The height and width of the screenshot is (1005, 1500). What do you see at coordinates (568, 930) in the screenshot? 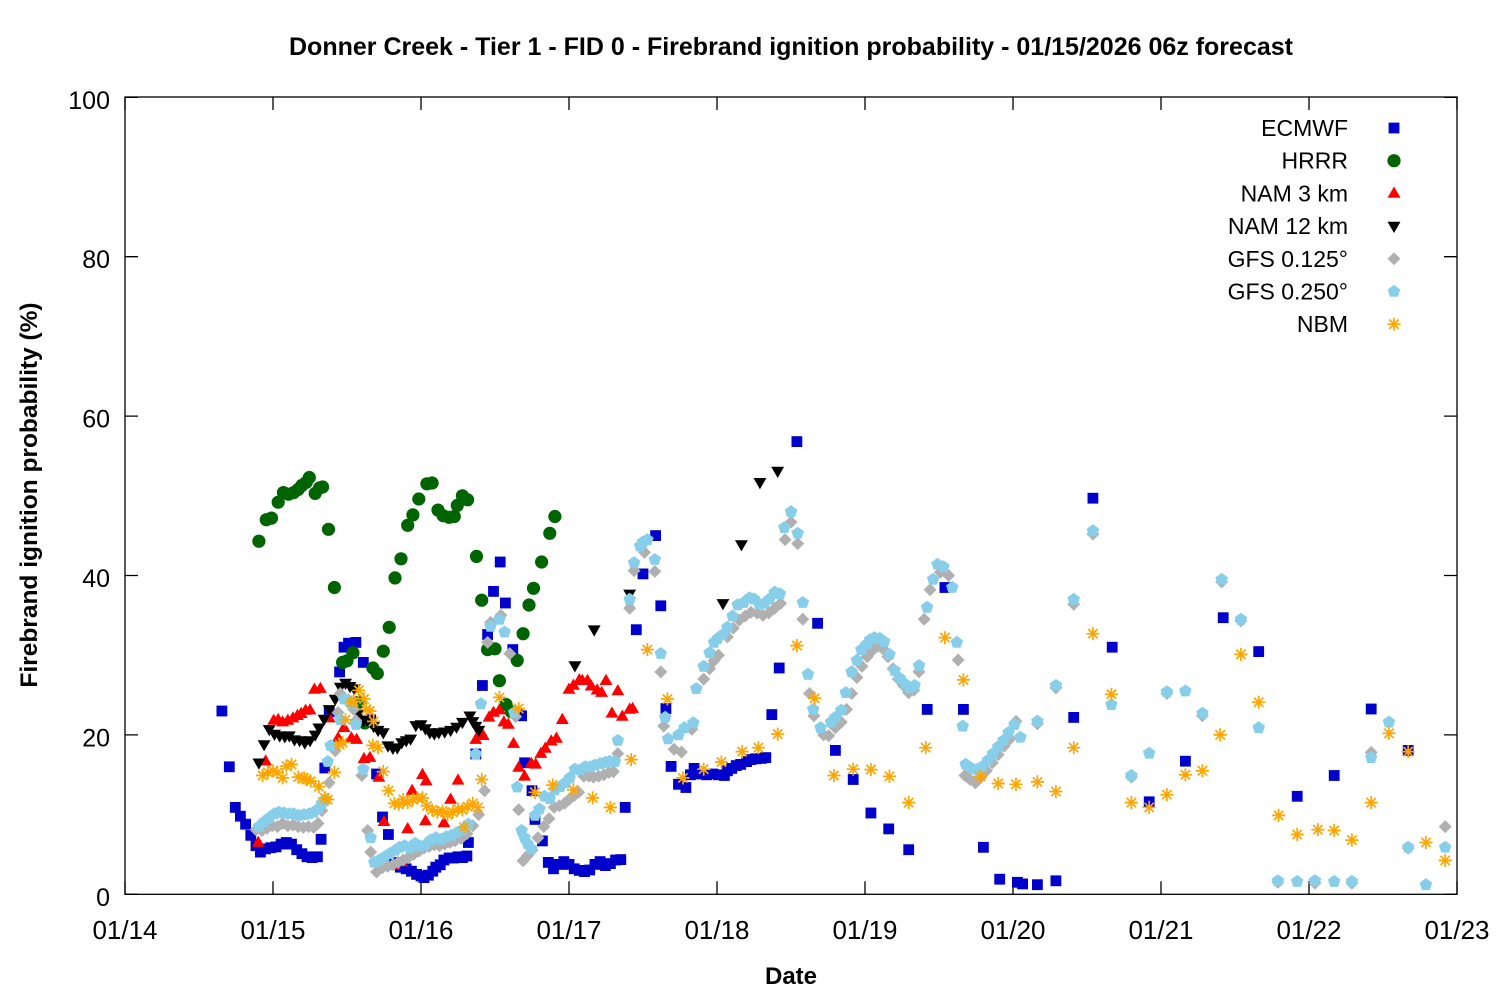
I see `svg-text: 01/17` at bounding box center [568, 930].